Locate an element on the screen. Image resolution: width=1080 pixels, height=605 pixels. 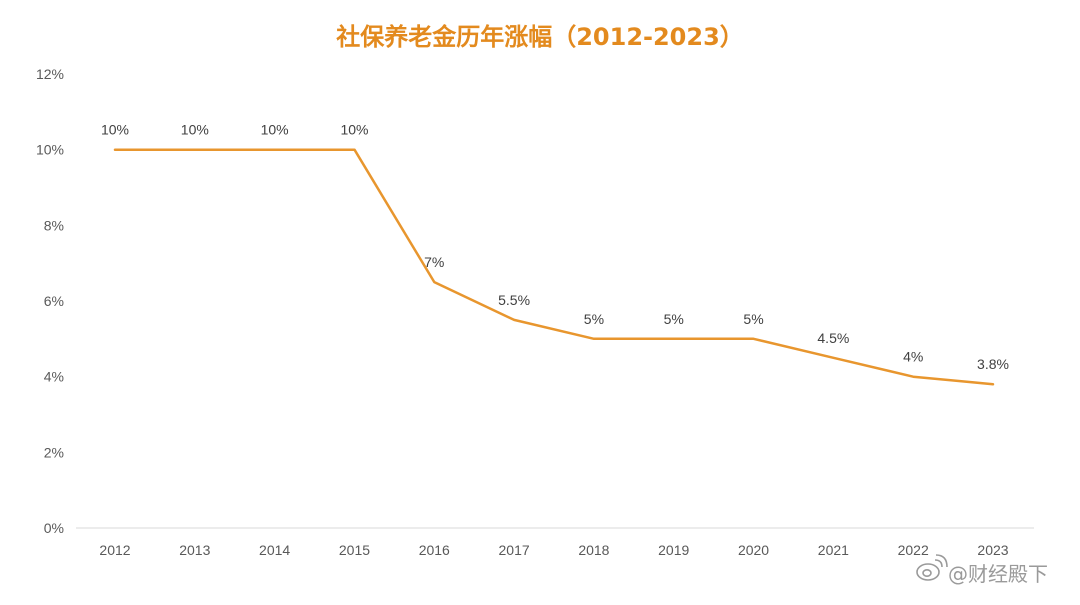
data-label: 3.8% is located at coordinates (993, 364).